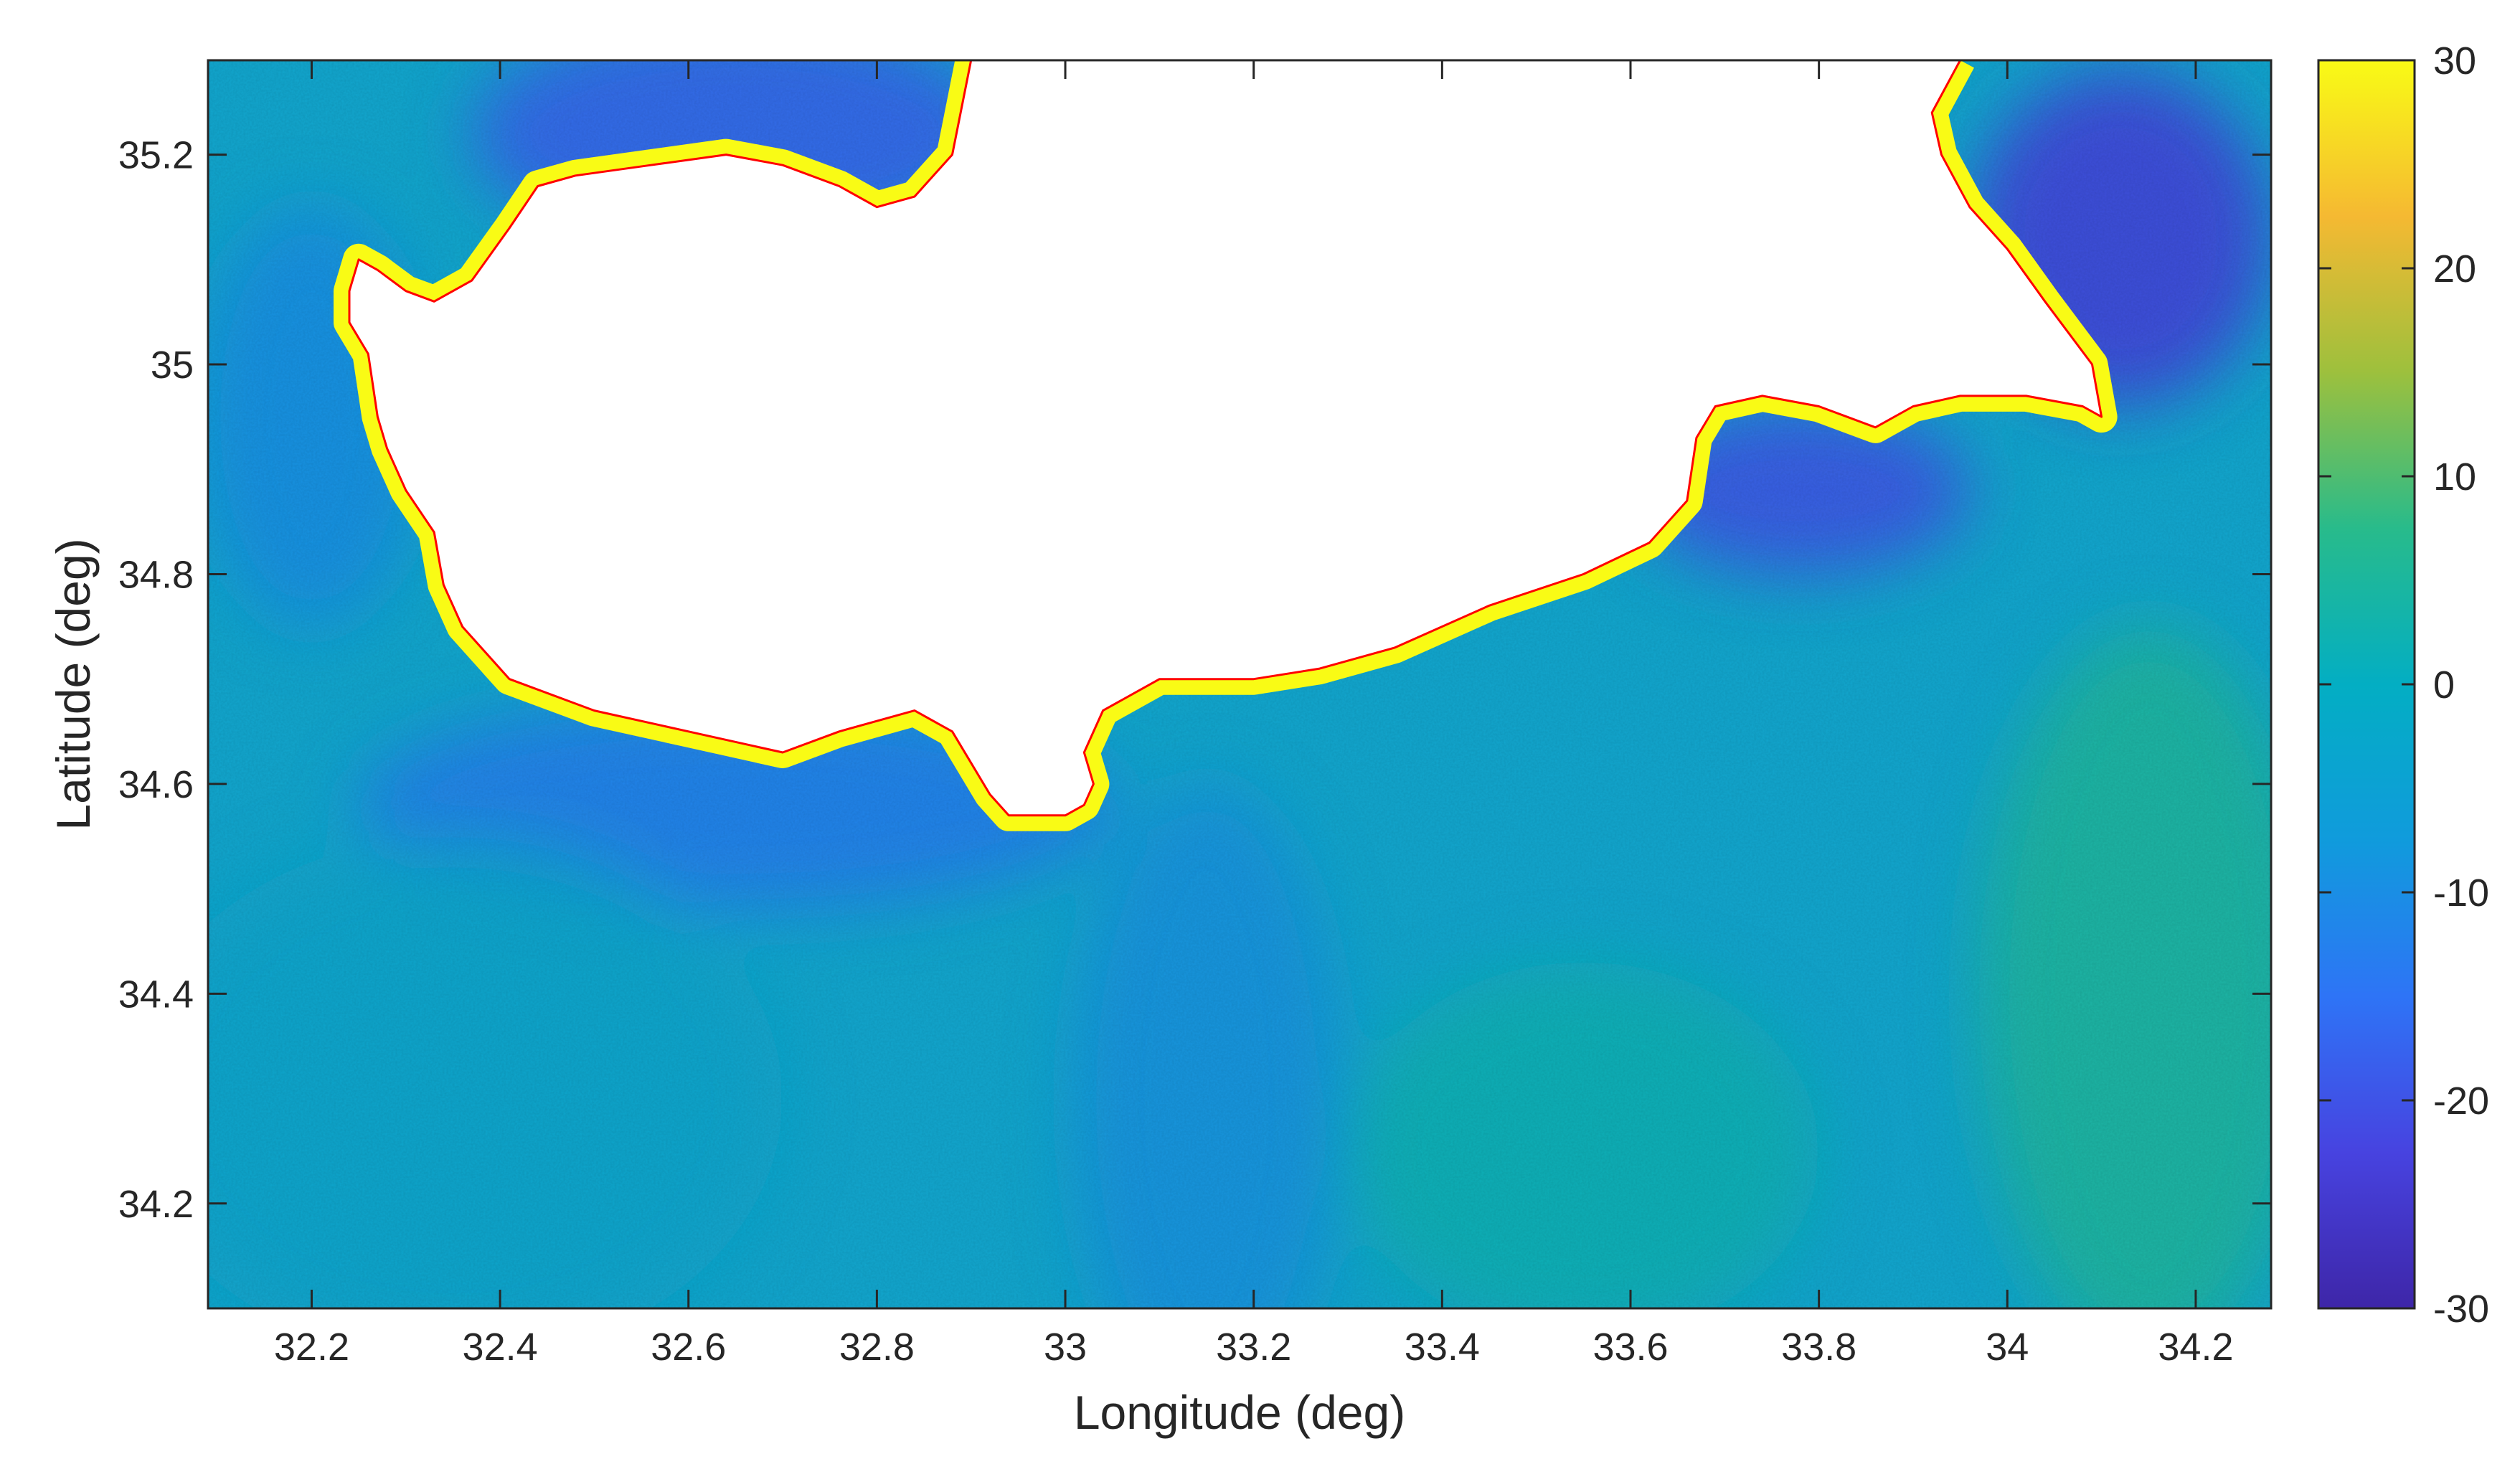 This screenshot has height=1464, width=2520. Describe the element at coordinates (1239, 1412) in the screenshot. I see `x-axis-label: Longitude (deg)` at that location.